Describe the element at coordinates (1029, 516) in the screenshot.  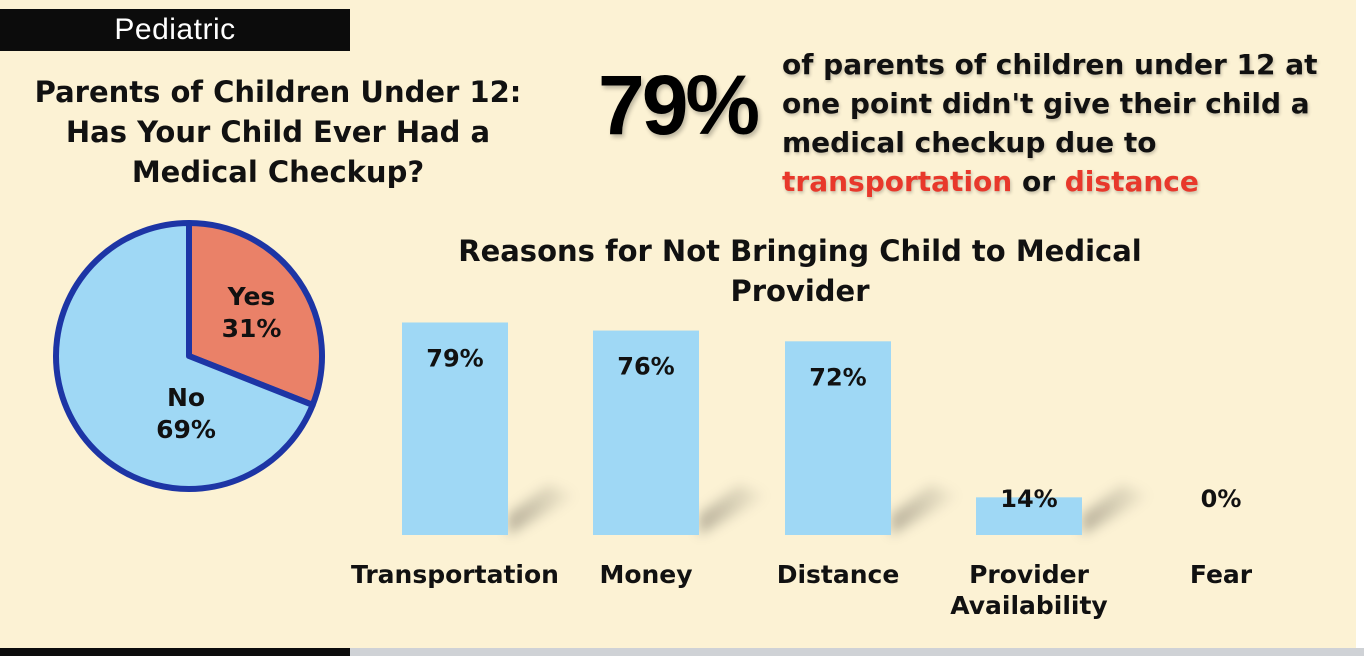
I see `bar-provider-availability` at that location.